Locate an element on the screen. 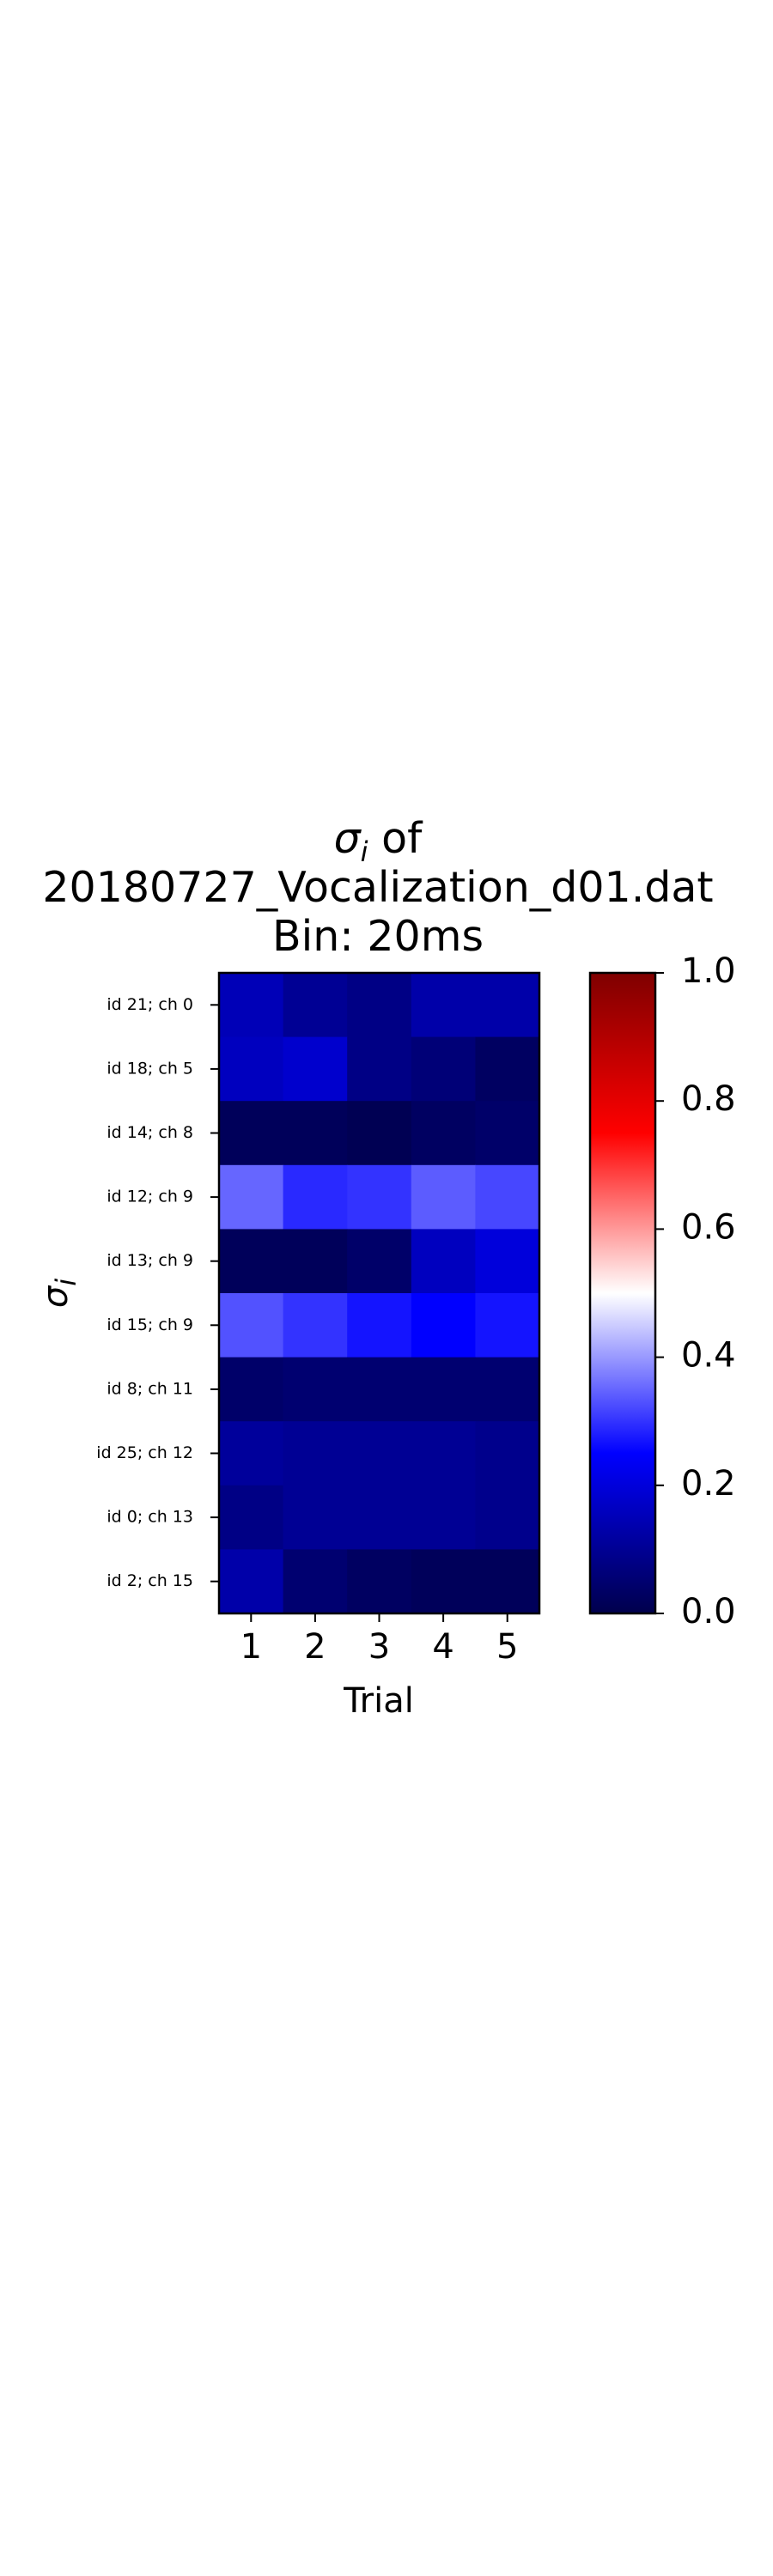  x-tick-label: 3 is located at coordinates (379, 1647).